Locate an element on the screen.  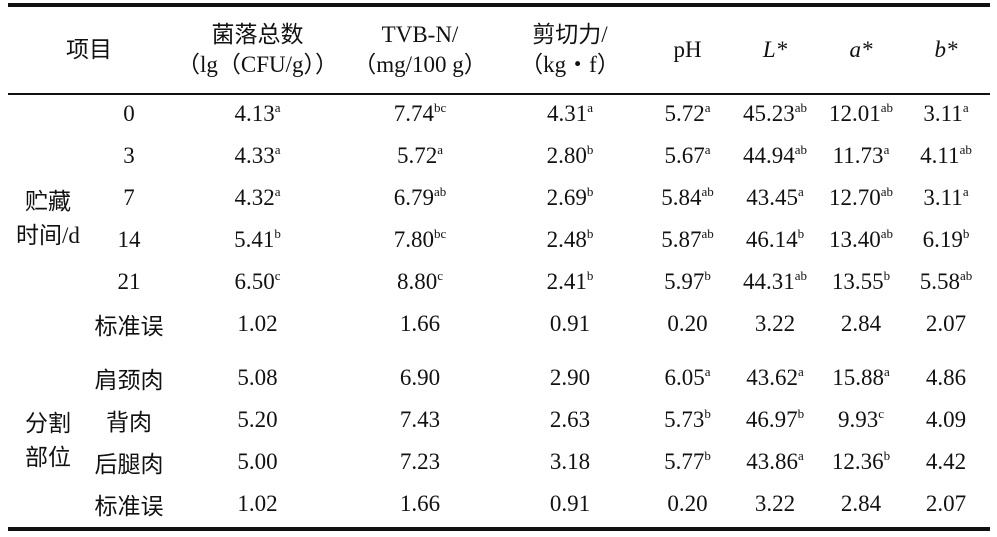
cell-value: 3.22 is located at coordinates (775, 503).